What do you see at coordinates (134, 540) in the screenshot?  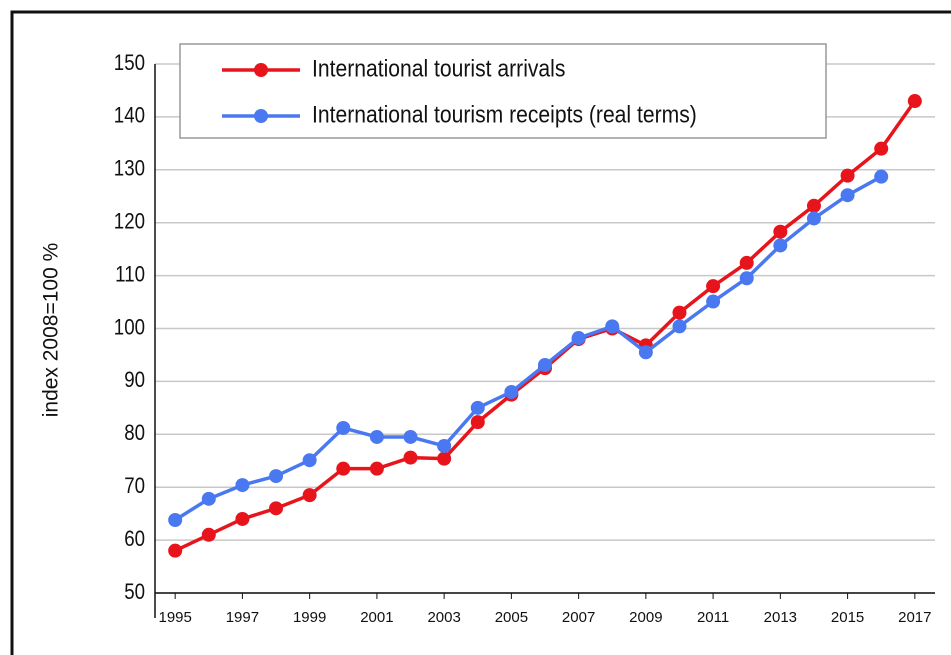 I see `y-tick-label: 60` at bounding box center [134, 540].